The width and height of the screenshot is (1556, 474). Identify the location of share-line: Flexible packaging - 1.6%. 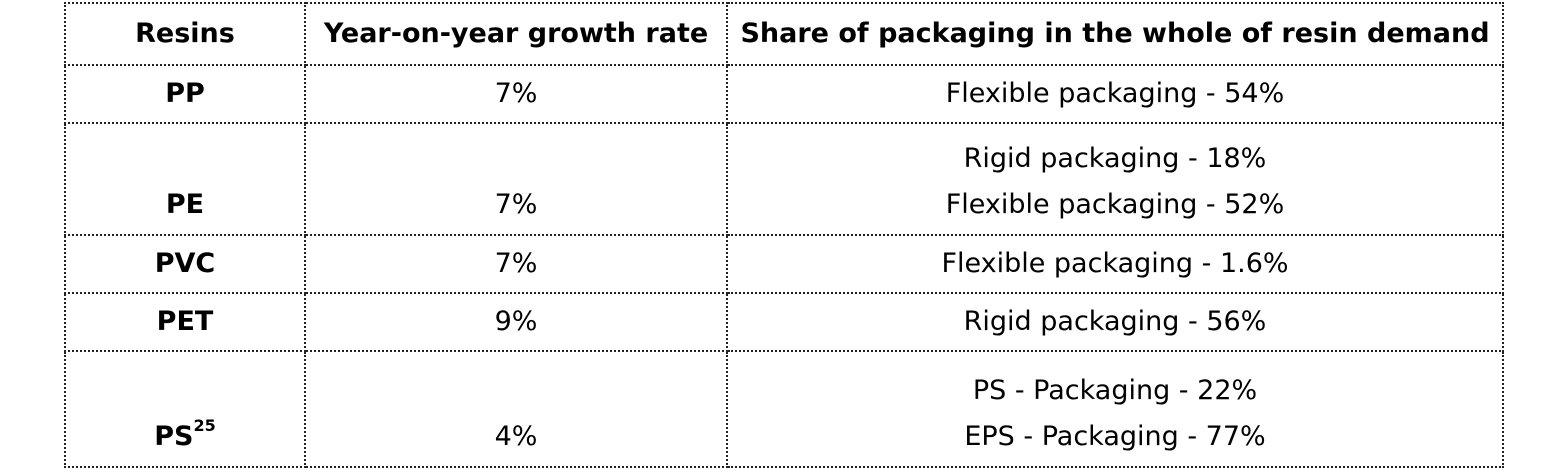
(1115, 263).